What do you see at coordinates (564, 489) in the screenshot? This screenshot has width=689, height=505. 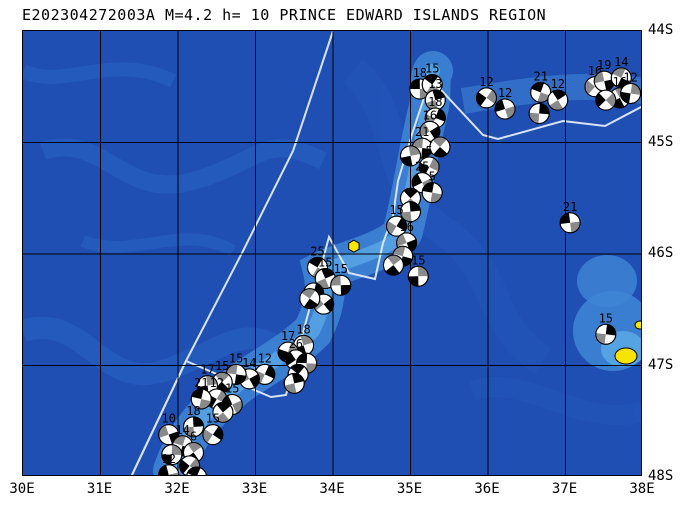 I see `longitude-label: 37E` at bounding box center [564, 489].